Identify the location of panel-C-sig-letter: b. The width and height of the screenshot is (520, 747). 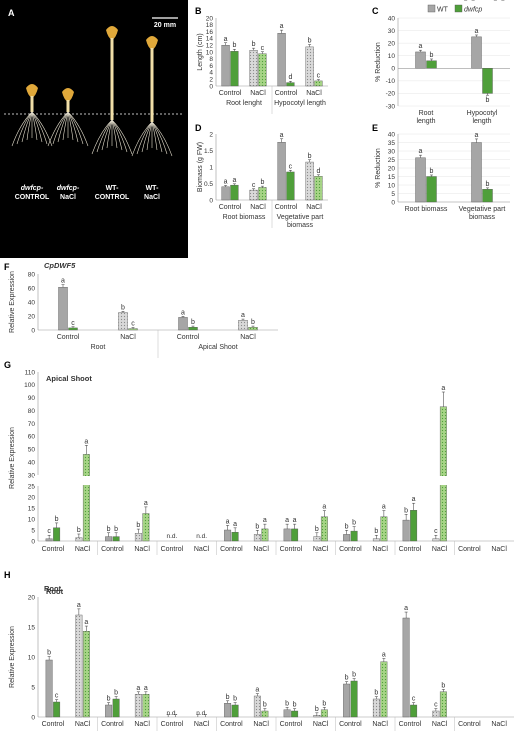
(432, 55).